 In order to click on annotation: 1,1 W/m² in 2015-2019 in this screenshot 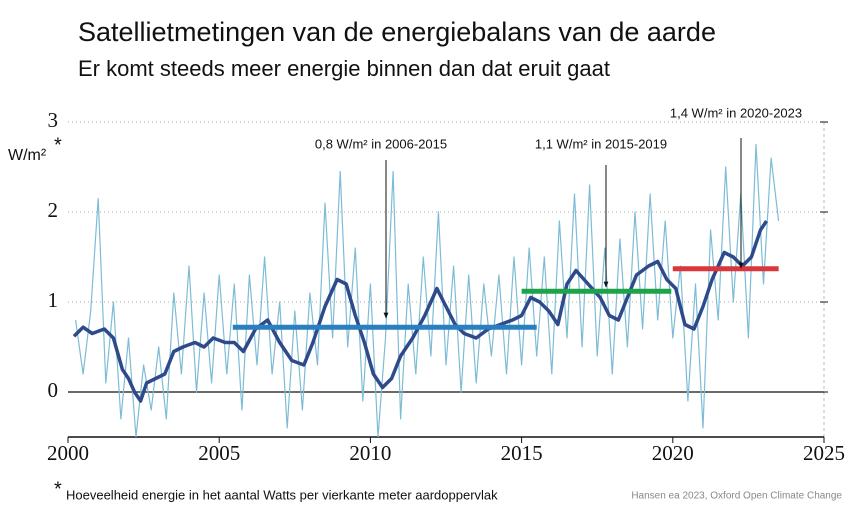, I will do `click(601, 143)`.